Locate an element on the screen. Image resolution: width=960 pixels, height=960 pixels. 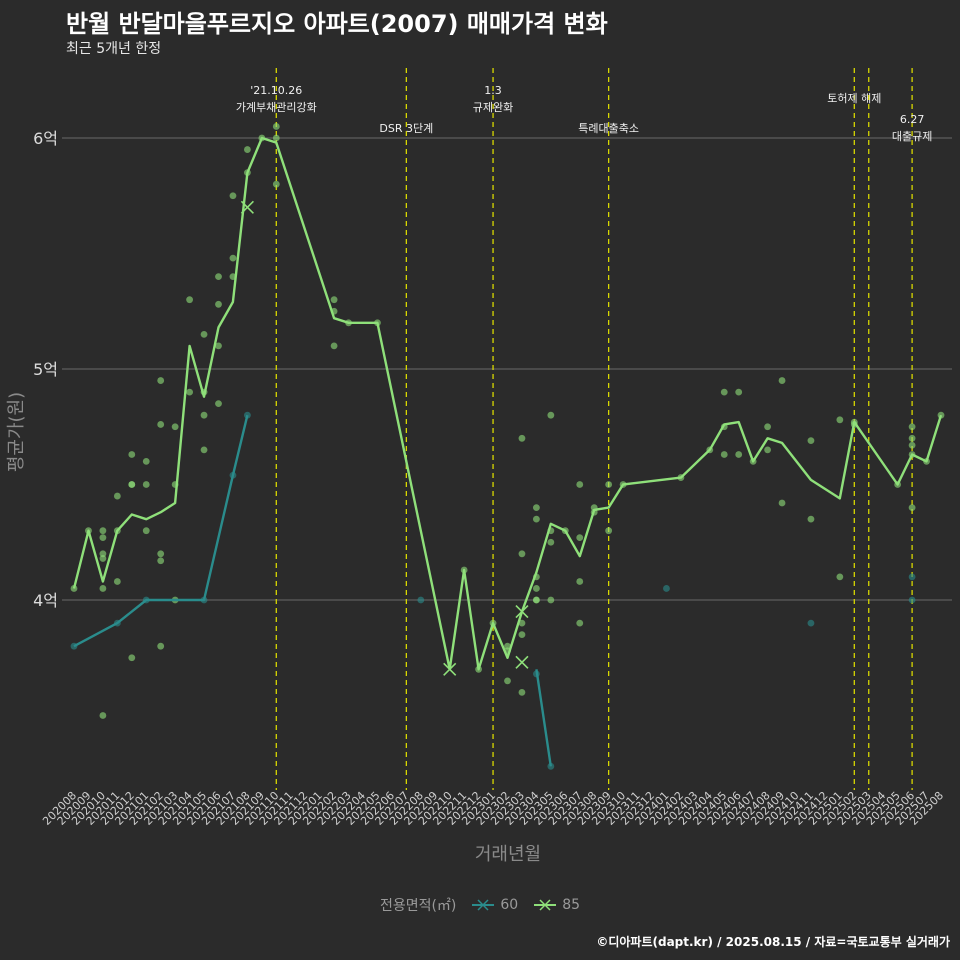
policy-annotation: '21.10.26 is located at coordinates (276, 90).